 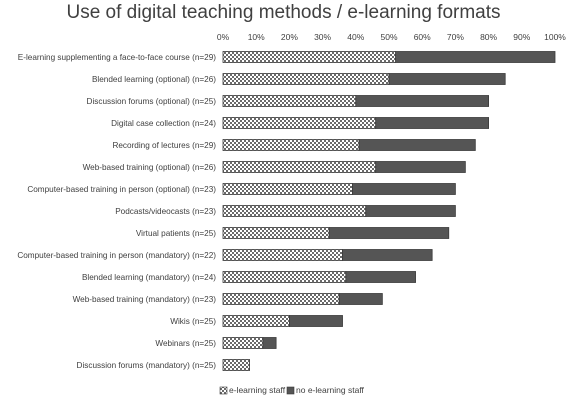 I want to click on category-label: Recording of lectures (n=29), so click(x=164, y=145).